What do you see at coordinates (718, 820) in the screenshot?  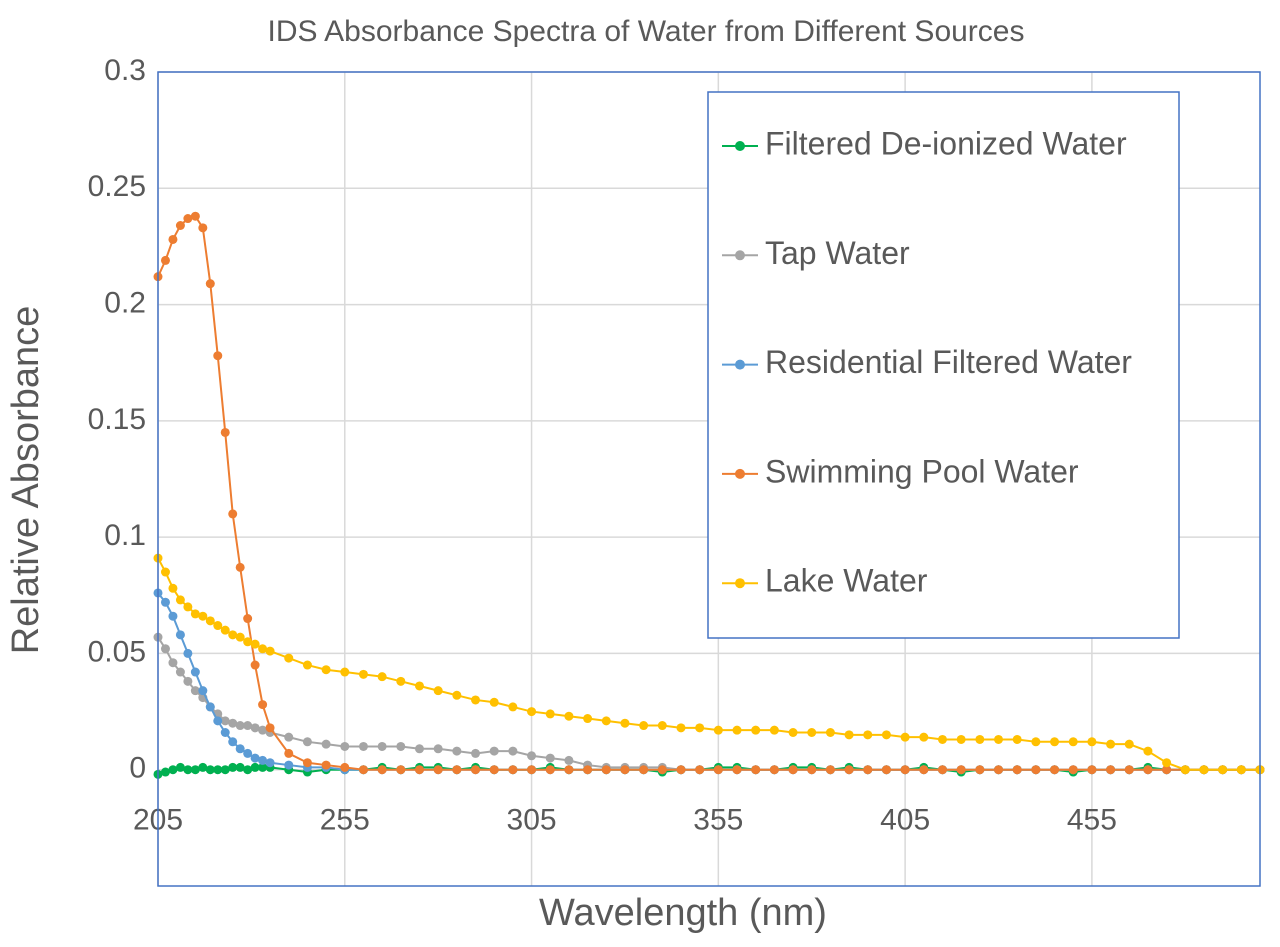 I see `x-tick-label: 355` at bounding box center [718, 820].